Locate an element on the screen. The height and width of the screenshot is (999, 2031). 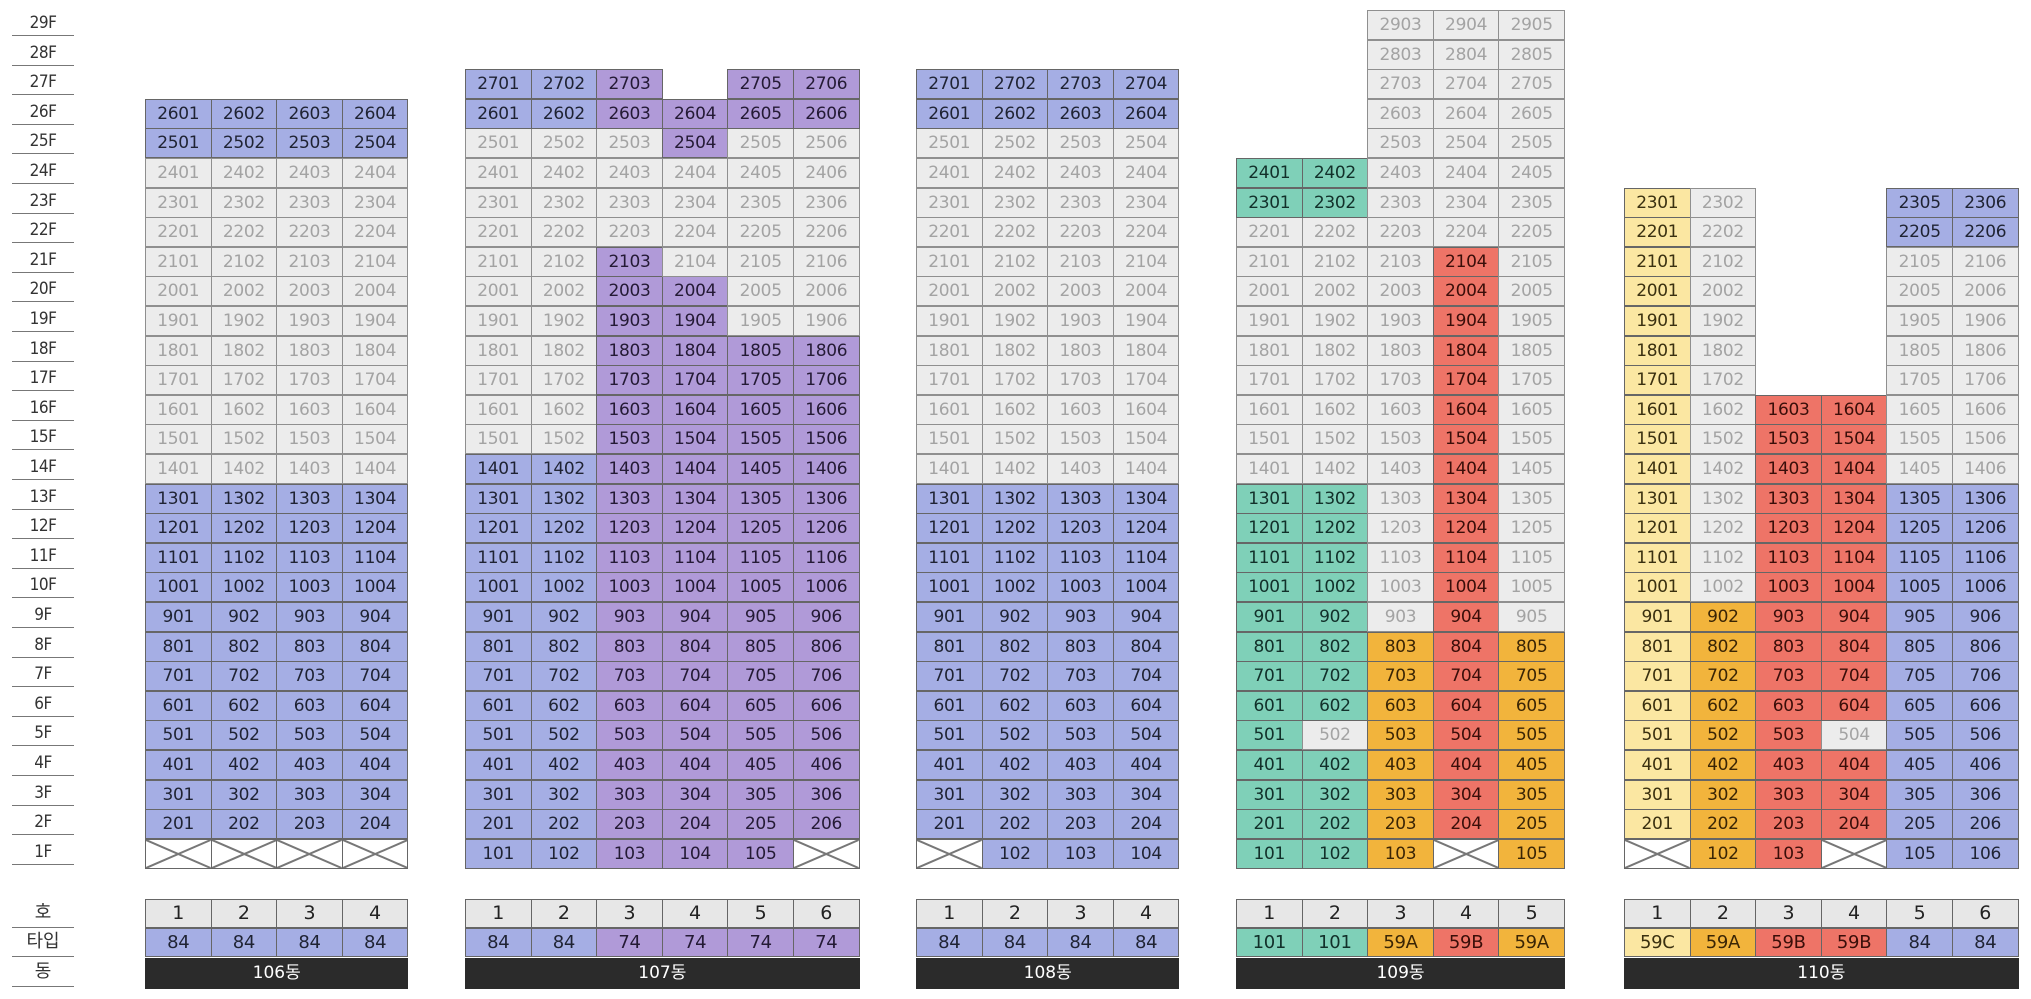
unit-cell: 1306 is located at coordinates (826, 498).